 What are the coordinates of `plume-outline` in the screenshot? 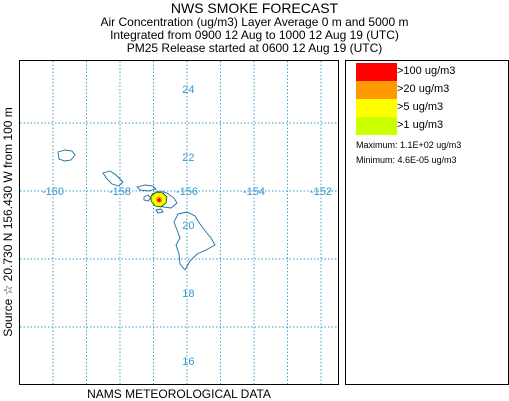 It's located at (159, 199).